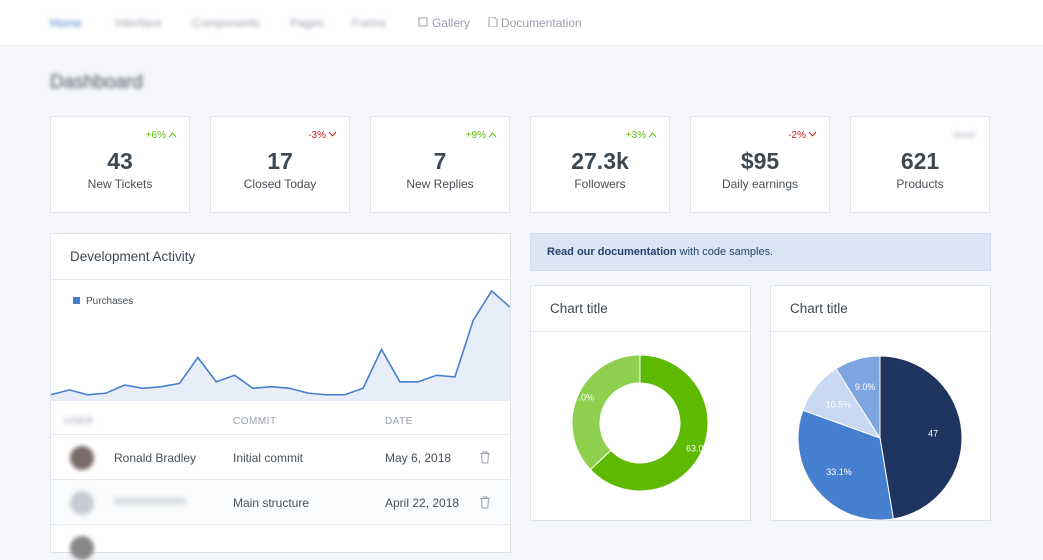 The width and height of the screenshot is (1043, 560). Describe the element at coordinates (307, 23) in the screenshot. I see `nav-item: Pages` at that location.